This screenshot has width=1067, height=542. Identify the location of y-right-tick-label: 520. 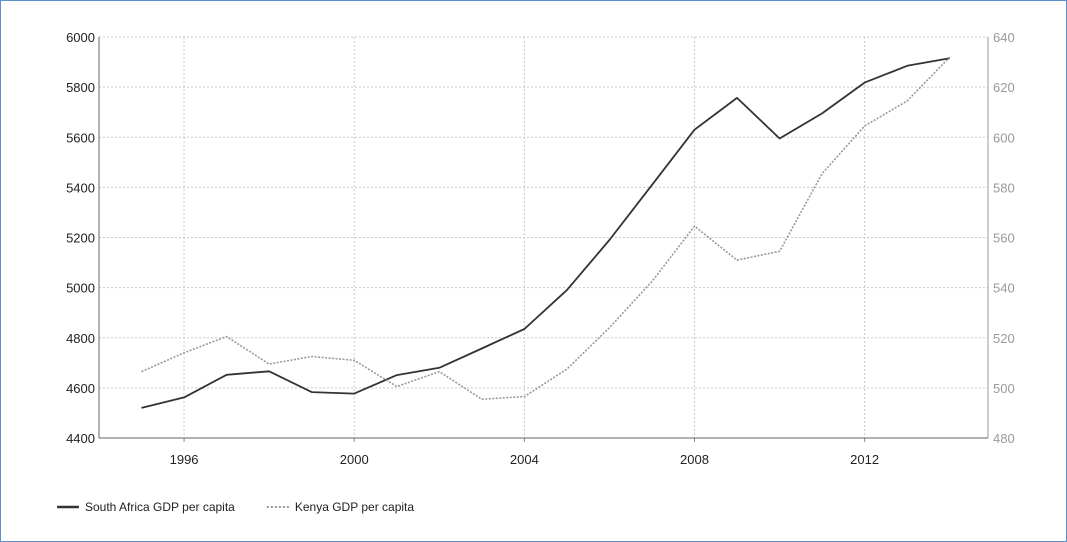
(1004, 338).